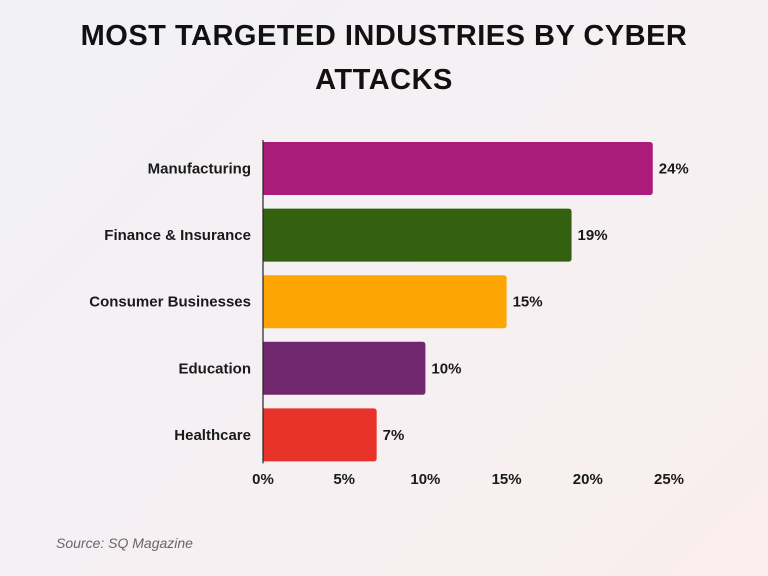  Describe the element at coordinates (468, 479) in the screenshot. I see `x-axis-ticks: 0% 5% 10% 15% 20% 25%` at that location.